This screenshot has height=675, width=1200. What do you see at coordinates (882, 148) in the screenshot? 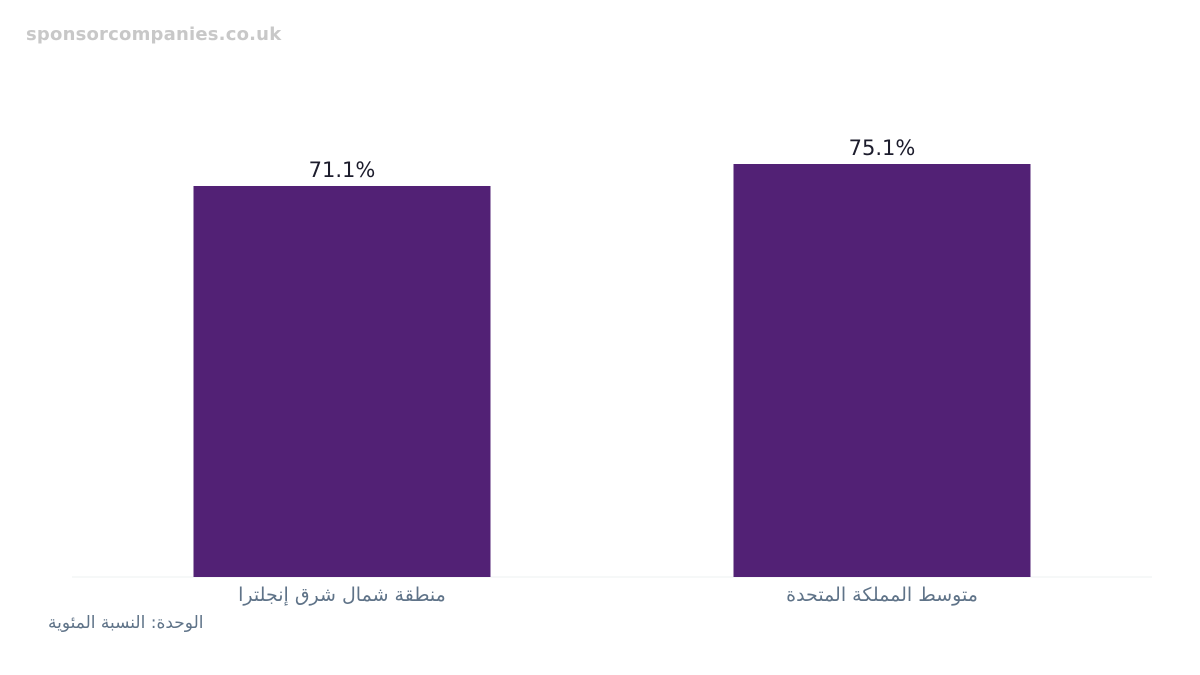
I see `value-label-2: 75.1%` at bounding box center [882, 148].